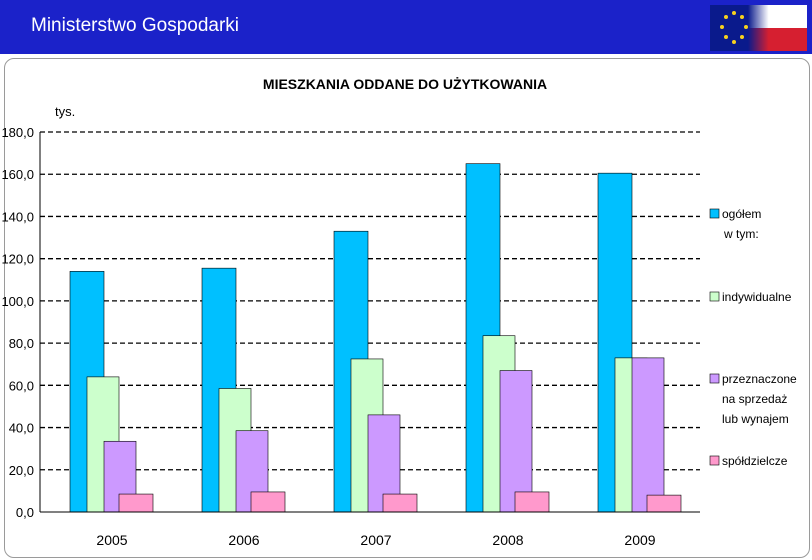 The width and height of the screenshot is (812, 560). What do you see at coordinates (532, 502) in the screenshot?
I see `bar-4-2008` at bounding box center [532, 502].